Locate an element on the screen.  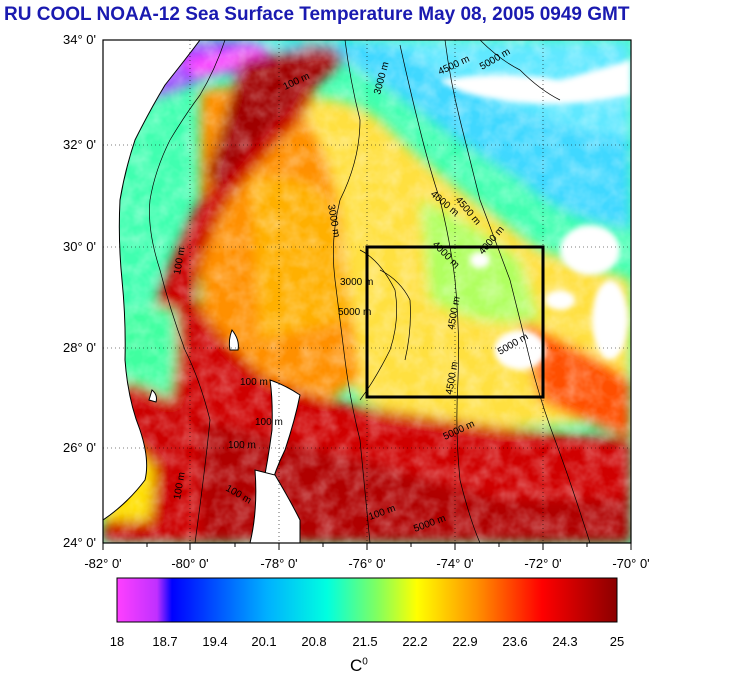
contour-label-100m-bahamas-b: 100 m is located at coordinates (269, 422).